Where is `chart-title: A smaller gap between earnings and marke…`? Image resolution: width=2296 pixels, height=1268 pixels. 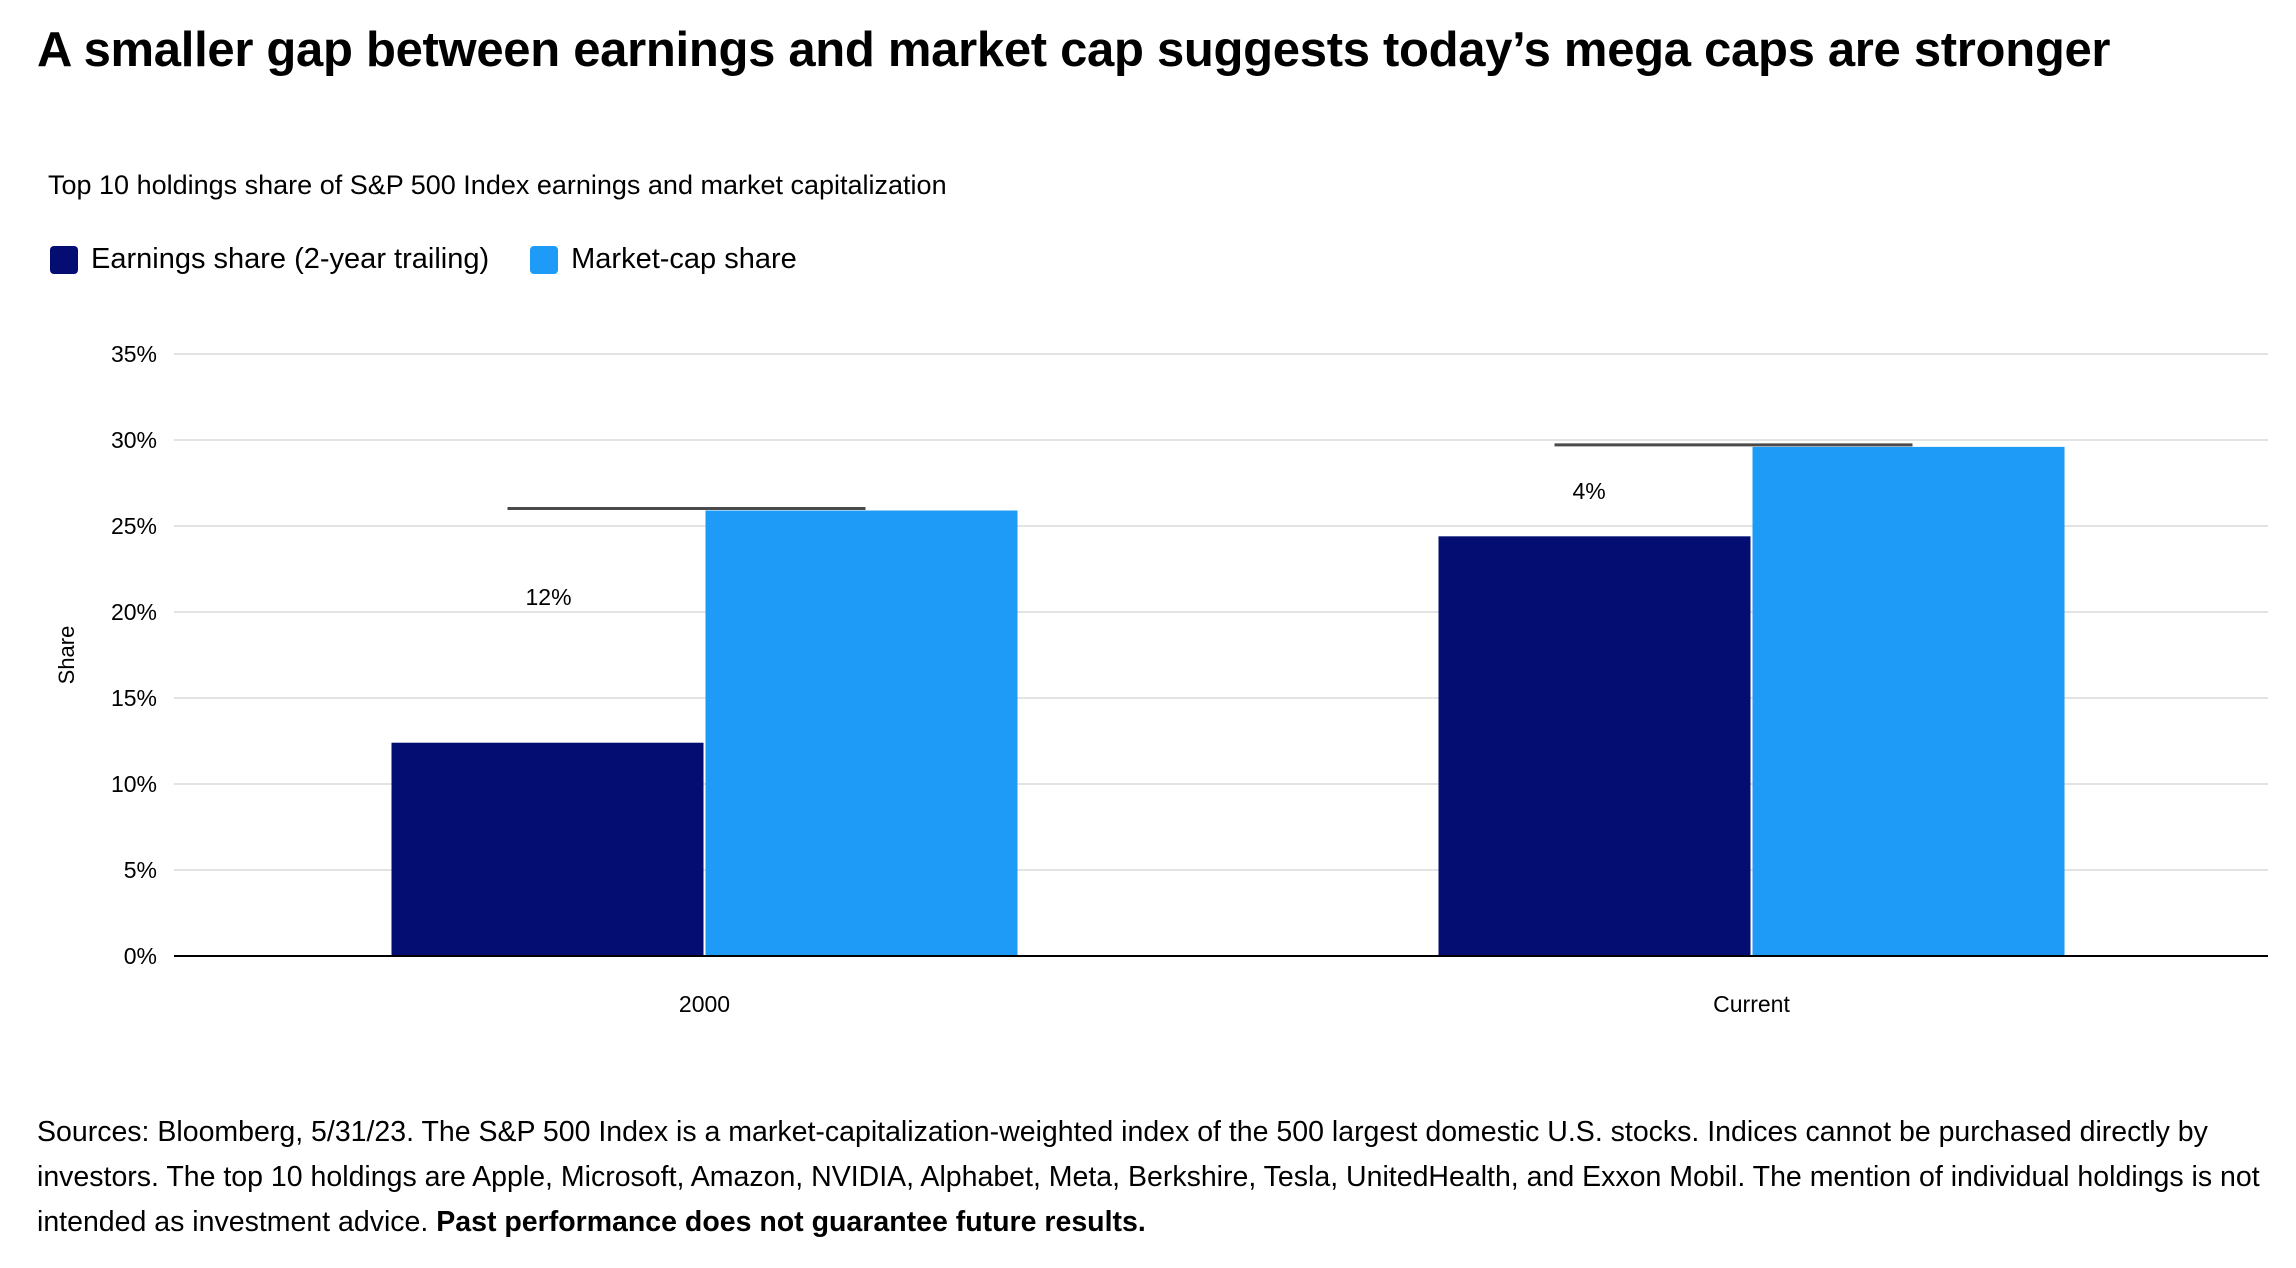
chart-title: A smaller gap between earnings and marke… is located at coordinates (1074, 50).